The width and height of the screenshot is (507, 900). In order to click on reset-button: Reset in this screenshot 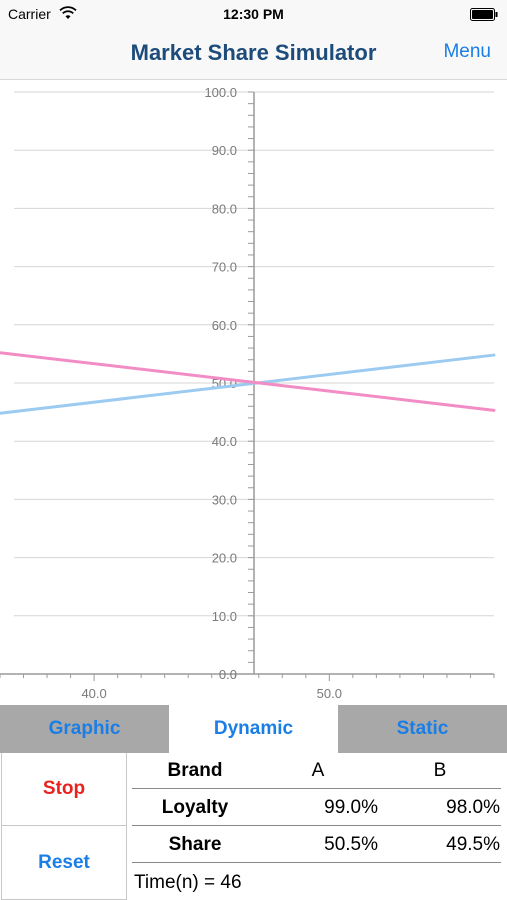, I will do `click(64, 862)`.